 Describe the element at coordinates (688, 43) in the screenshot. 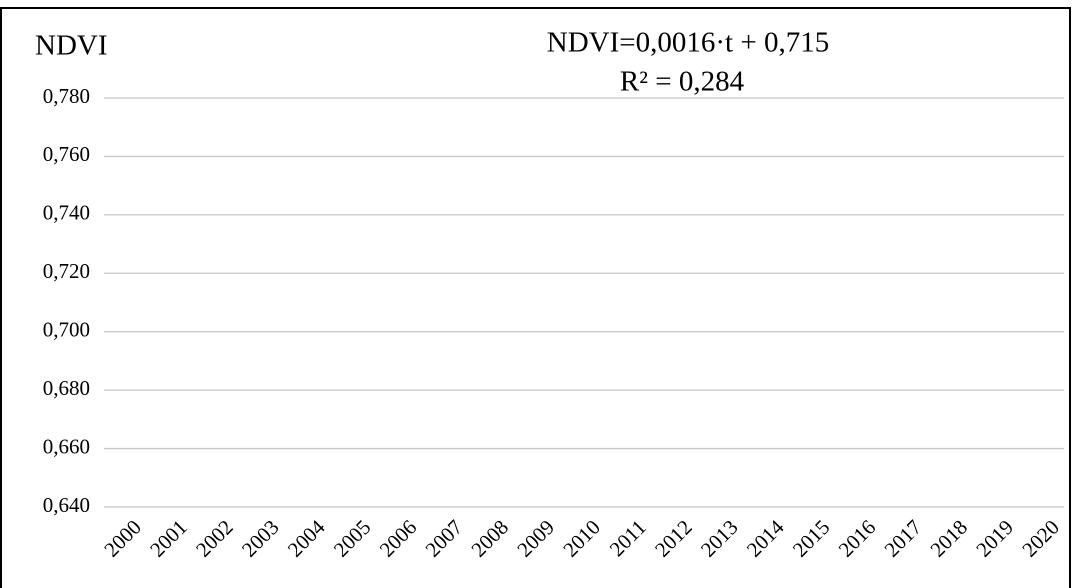

I see `equation: NDVI=0,0016·t + 0,715` at that location.